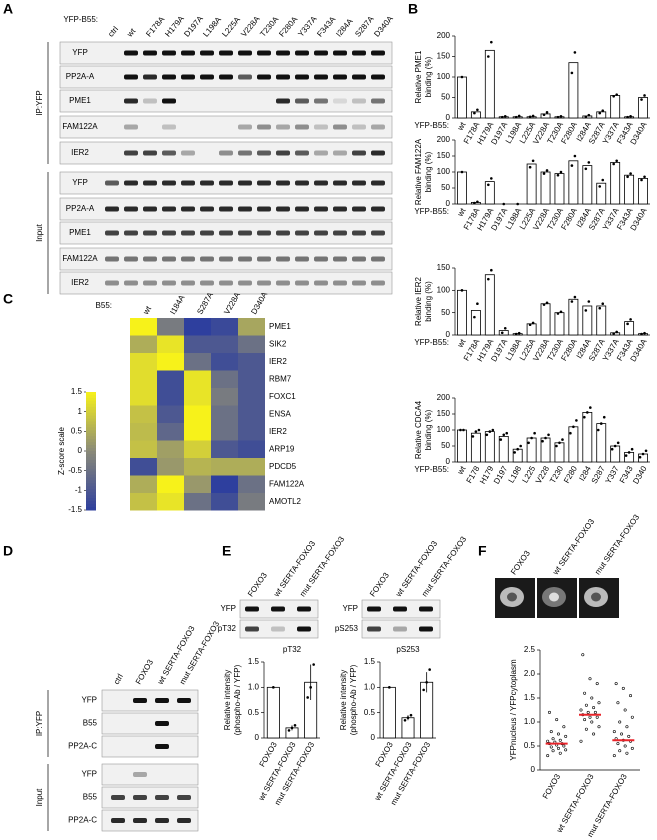 Image resolution: width=657 pixels, height=840 pixels. I want to click on y-axis-label: binding (%), so click(428, 301).